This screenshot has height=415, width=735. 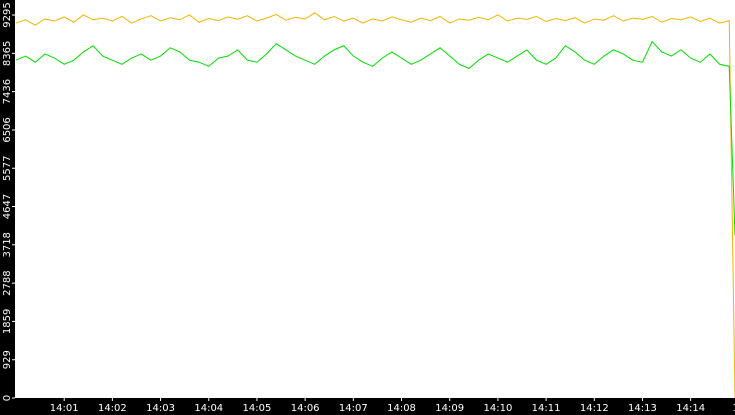 What do you see at coordinates (401, 408) in the screenshot?
I see `x-tick-label: 14:08` at bounding box center [401, 408].